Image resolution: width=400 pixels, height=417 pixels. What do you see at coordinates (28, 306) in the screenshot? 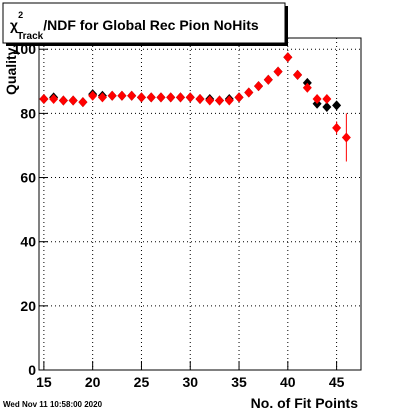
I see `y-tick-label: 20` at bounding box center [28, 306].